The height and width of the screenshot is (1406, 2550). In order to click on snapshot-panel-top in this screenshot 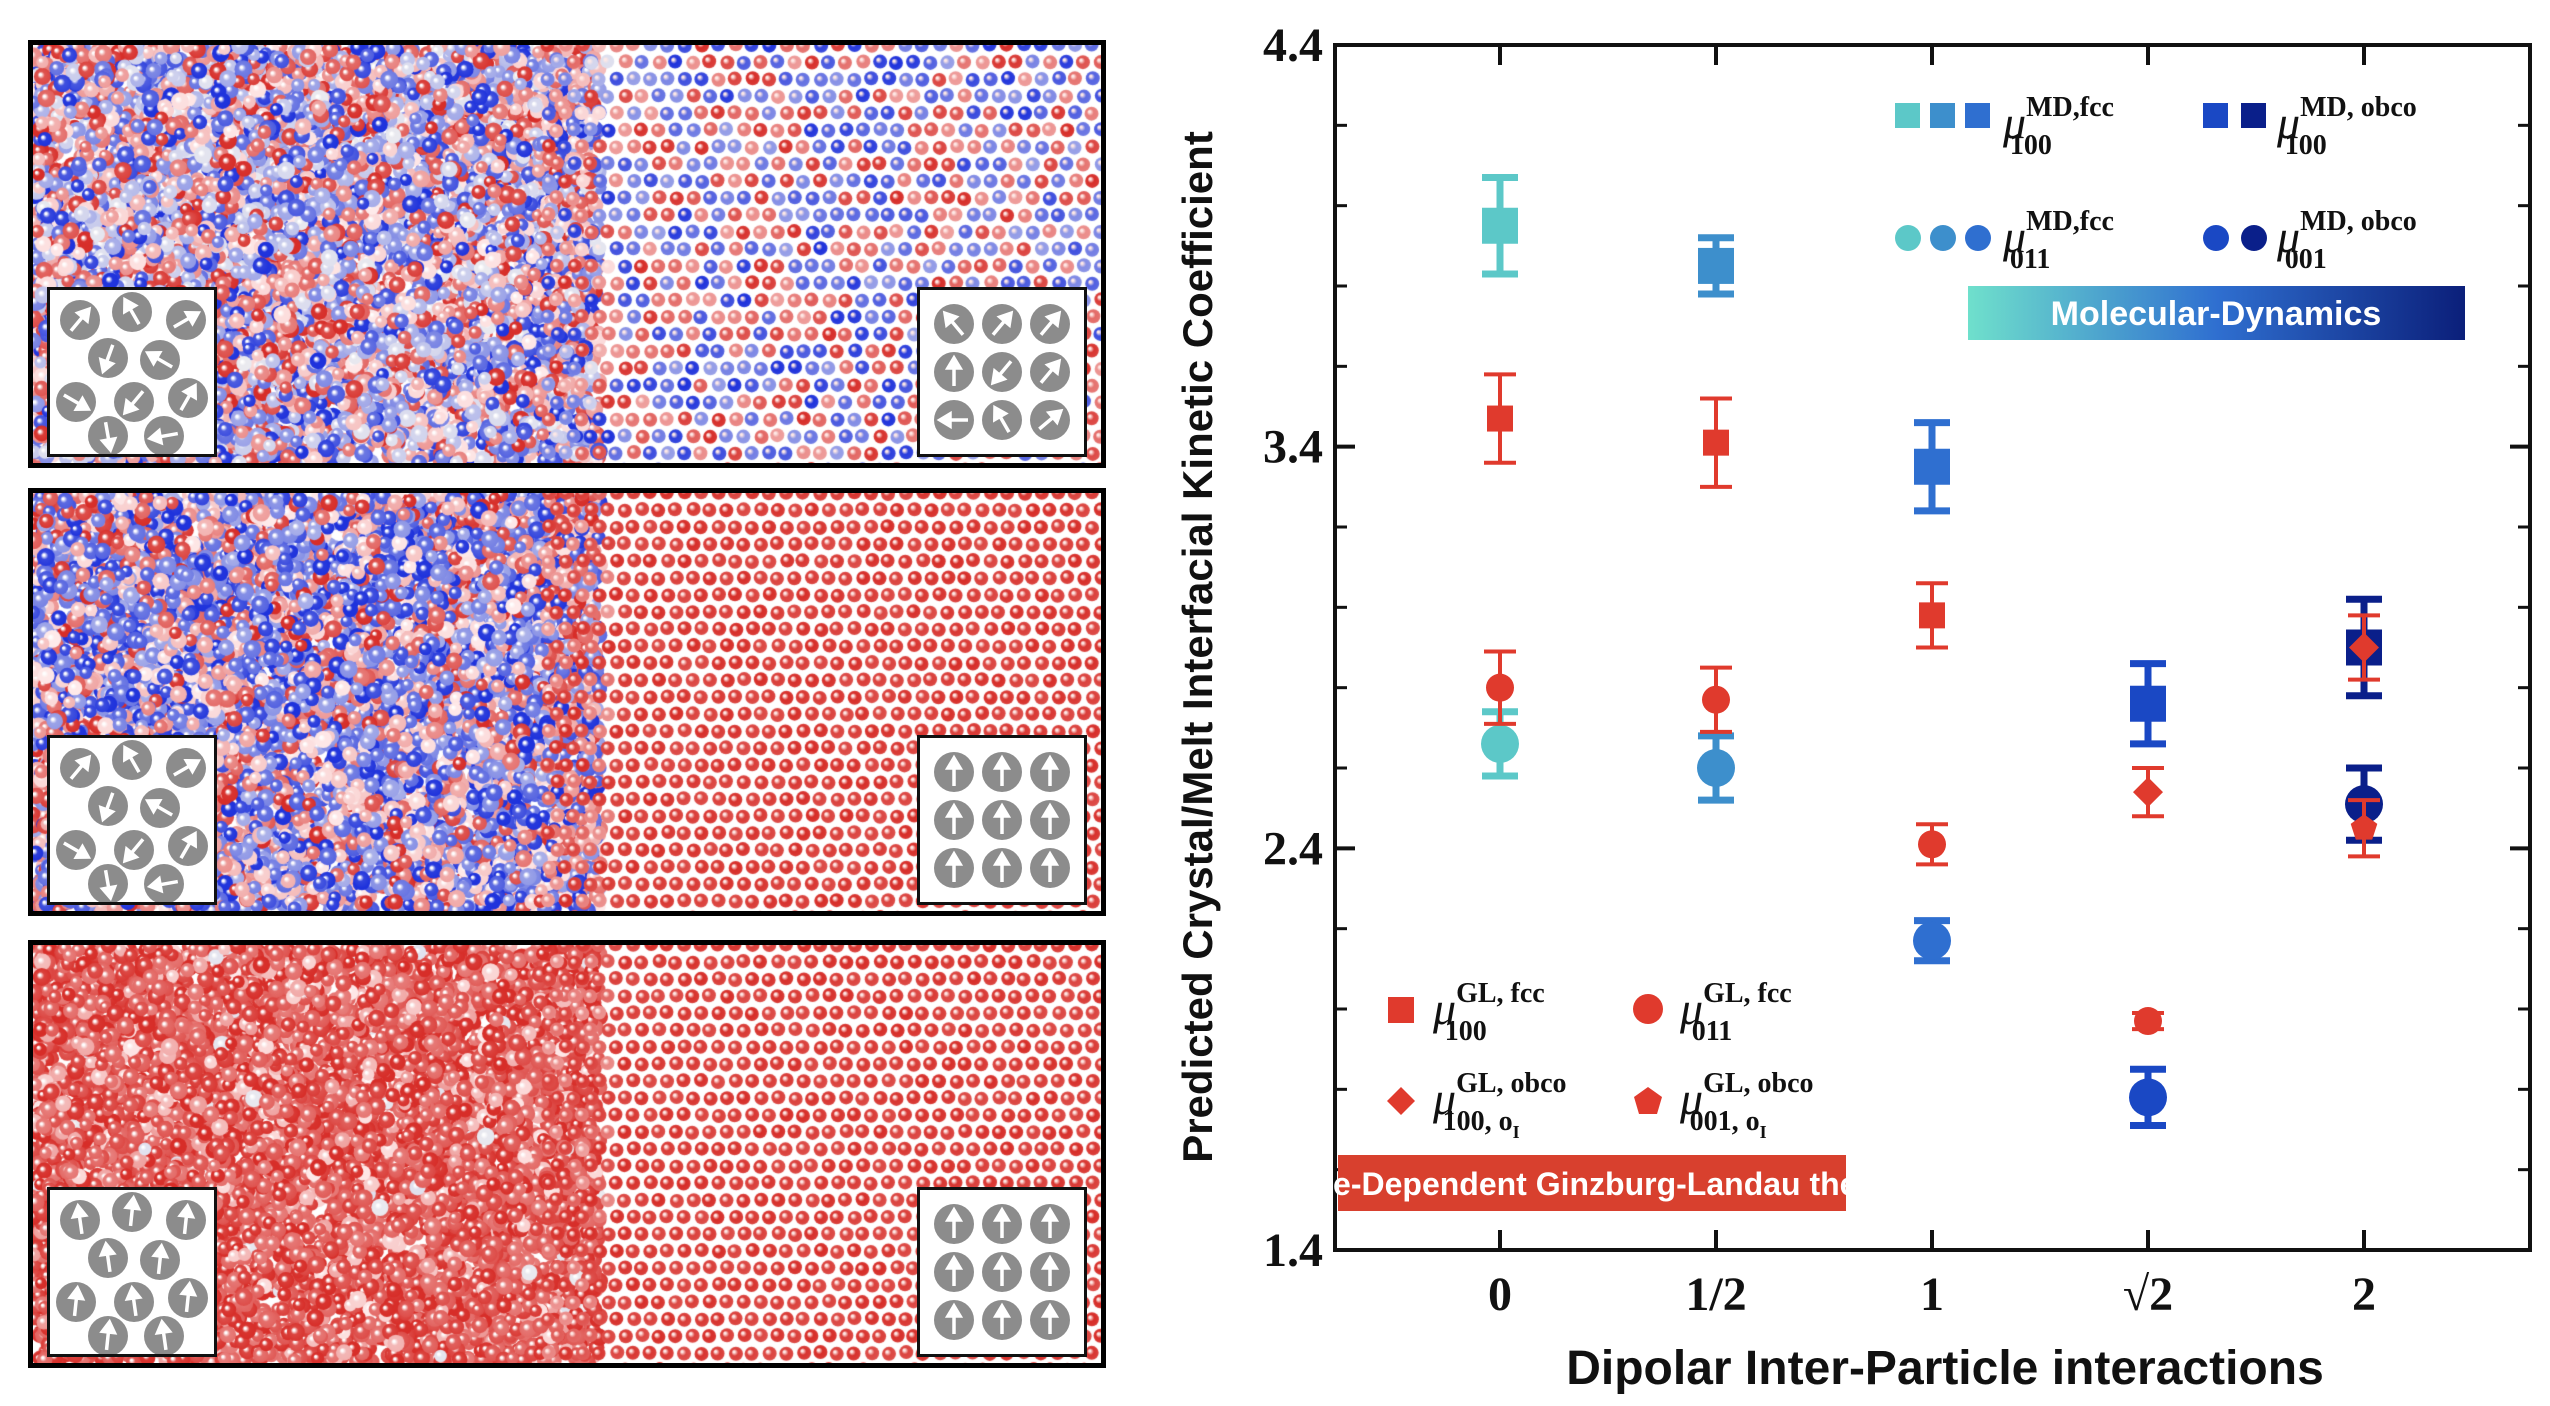, I will do `click(567, 254)`.